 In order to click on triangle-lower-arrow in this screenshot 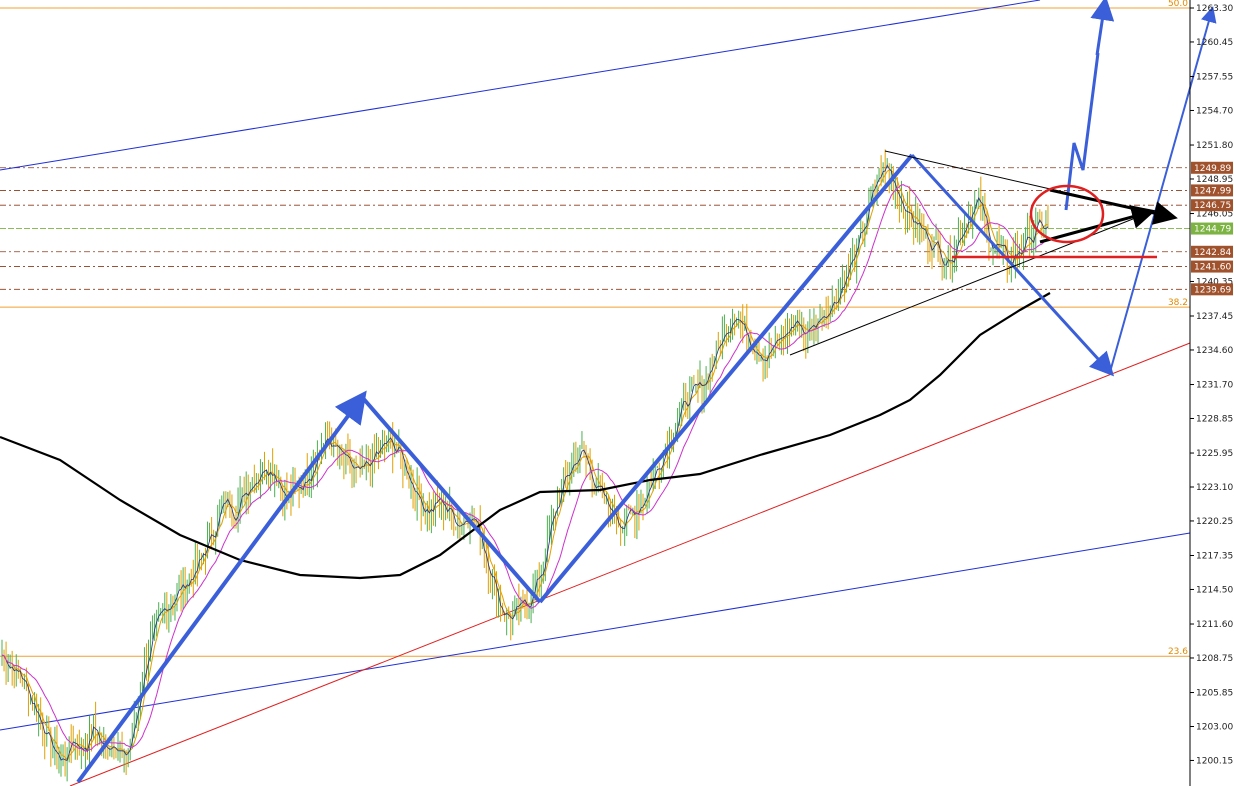, I will do `click(1097, 224)`.